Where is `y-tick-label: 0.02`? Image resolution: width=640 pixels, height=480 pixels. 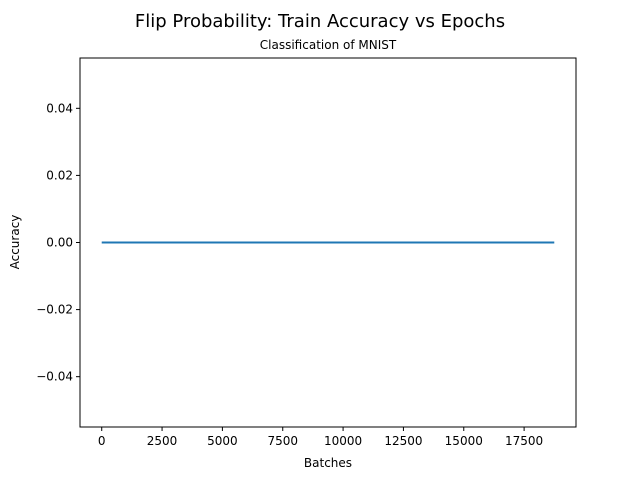 y-tick-label: 0.02 is located at coordinates (59, 175).